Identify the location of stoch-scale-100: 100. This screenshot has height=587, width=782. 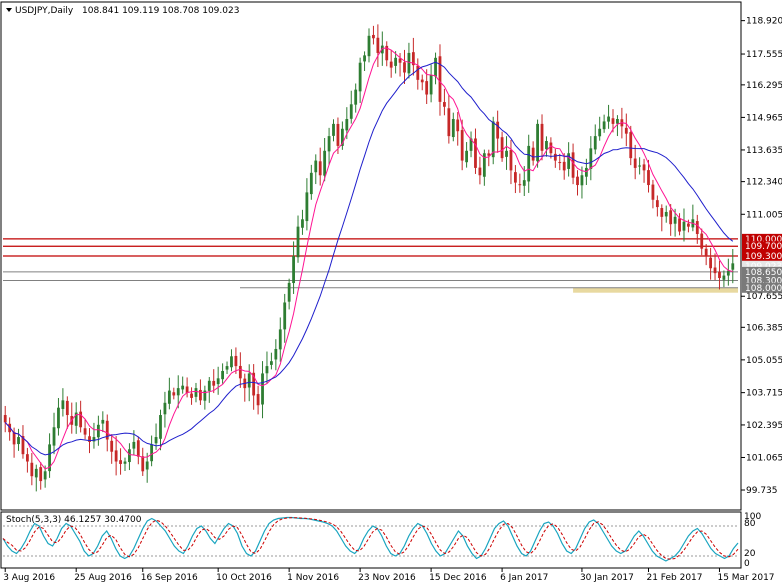
(752, 517).